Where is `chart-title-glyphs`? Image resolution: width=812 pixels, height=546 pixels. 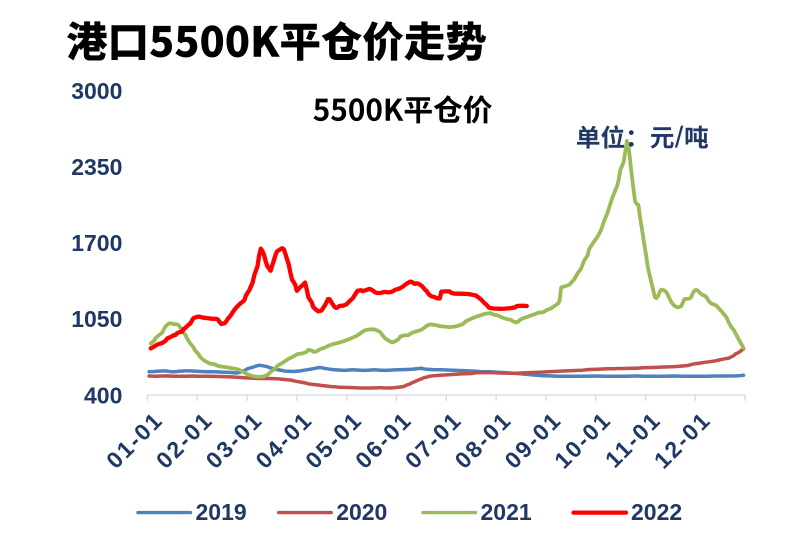 chart-title-glyphs is located at coordinates (403, 109).